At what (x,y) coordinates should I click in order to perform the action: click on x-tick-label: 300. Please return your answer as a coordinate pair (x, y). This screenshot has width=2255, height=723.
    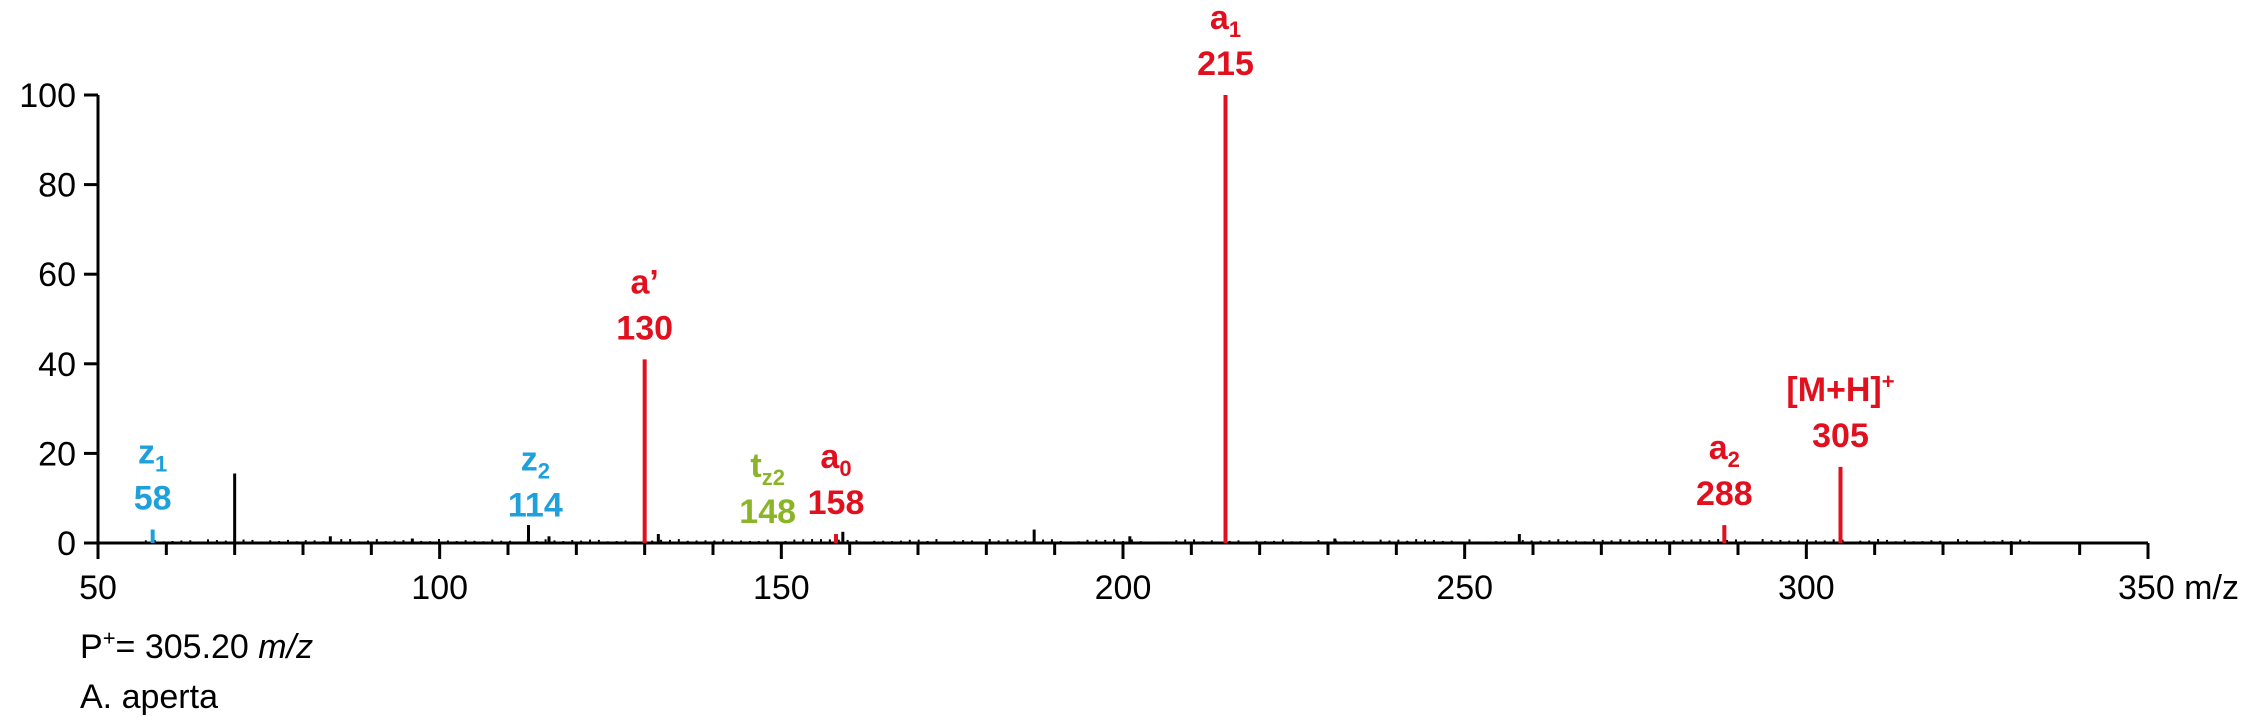
    Looking at the image, I should click on (1806, 588).